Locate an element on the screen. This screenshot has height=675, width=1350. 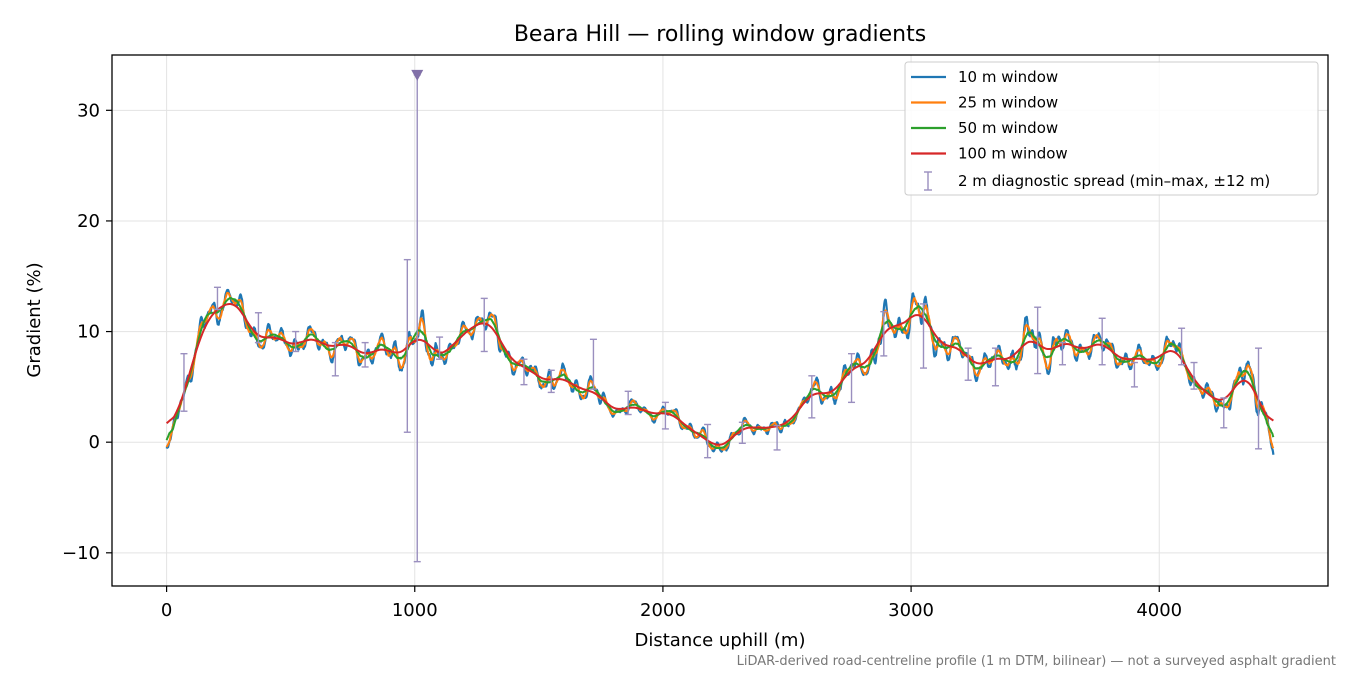
y-tick-label: 30 is located at coordinates (88, 110).